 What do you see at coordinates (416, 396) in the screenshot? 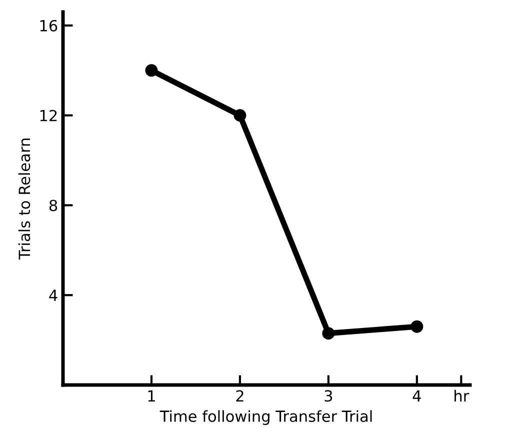
I see `x-tick-label: 4` at bounding box center [416, 396].